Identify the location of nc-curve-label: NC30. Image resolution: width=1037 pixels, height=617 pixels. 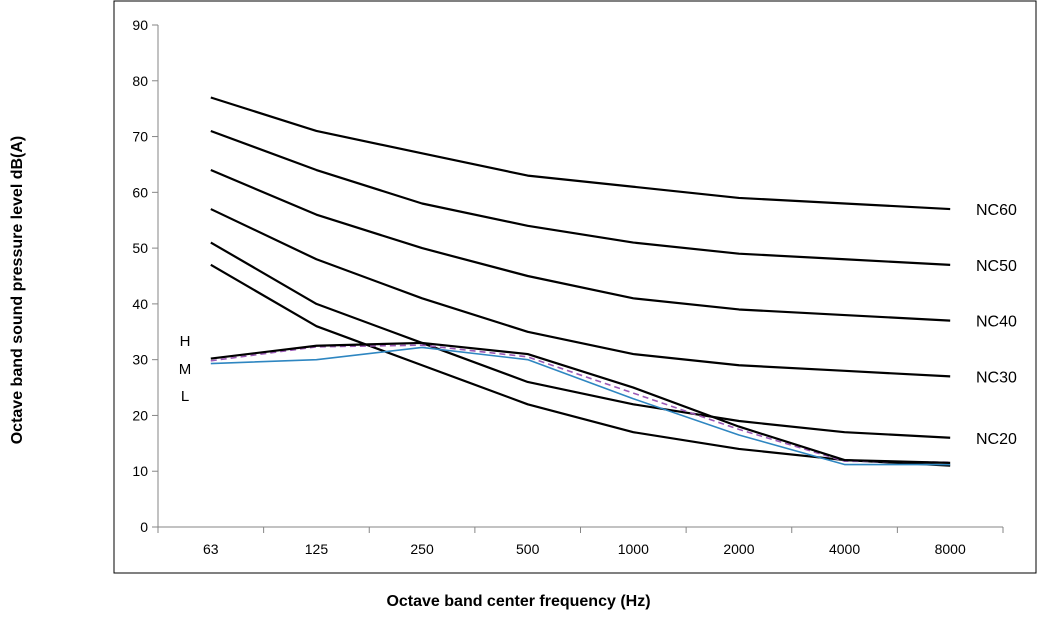
(996, 377).